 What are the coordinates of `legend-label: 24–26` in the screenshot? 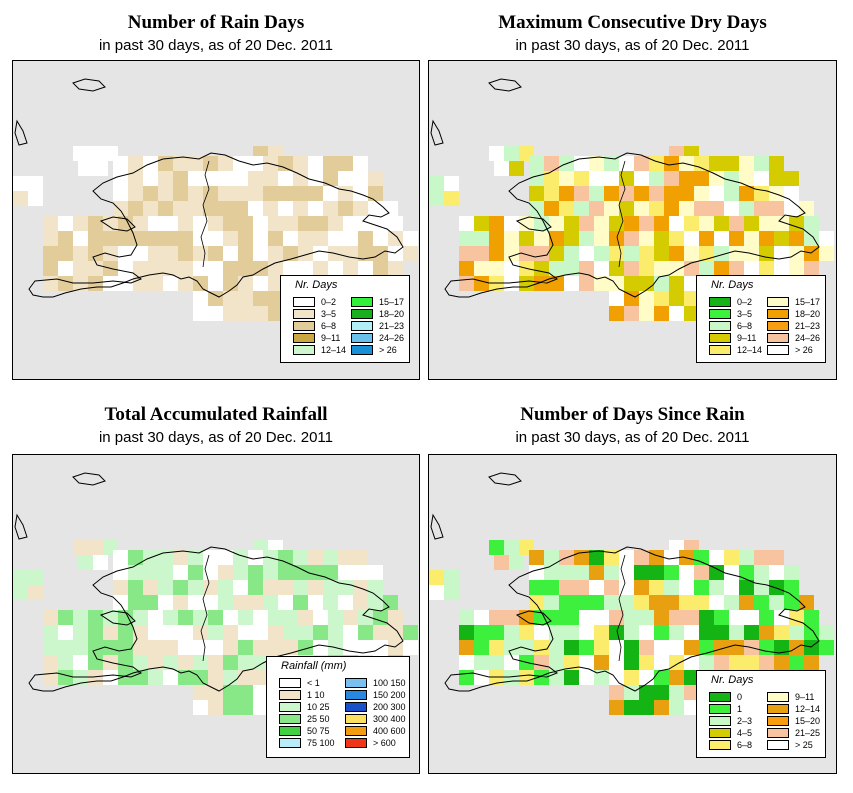 It's located at (392, 337).